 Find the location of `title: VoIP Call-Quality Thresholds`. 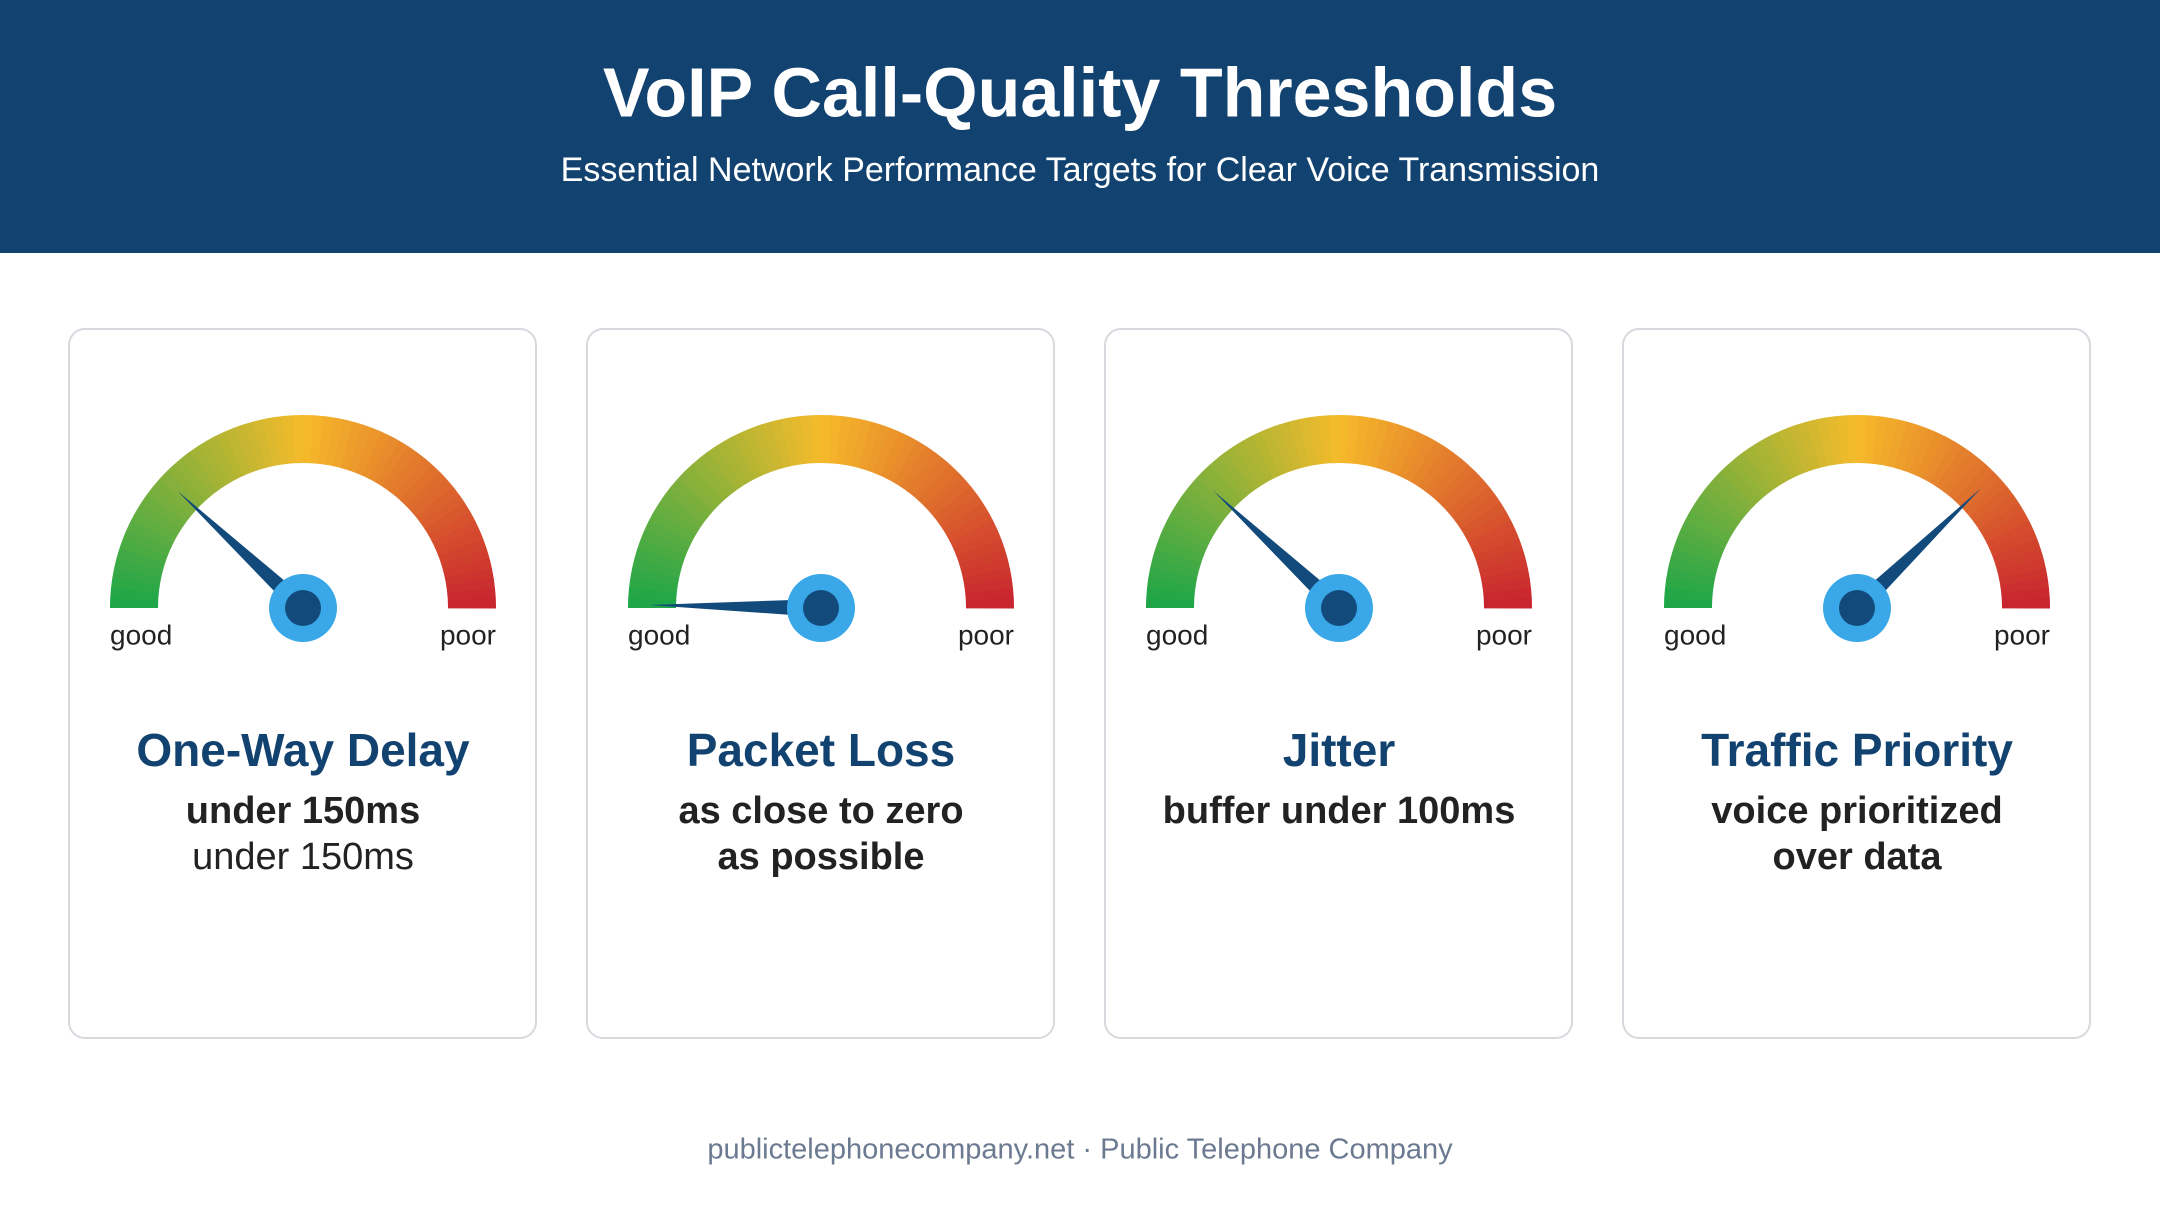

title: VoIP Call-Quality Thresholds is located at coordinates (1080, 92).